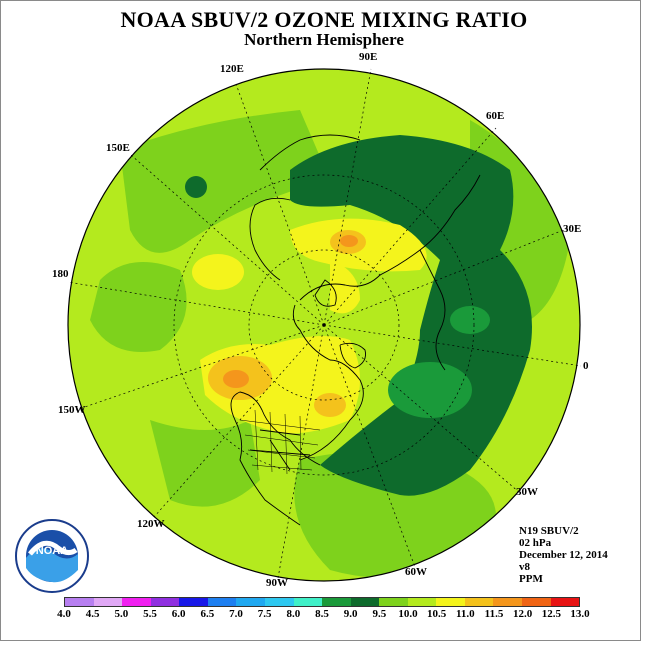 This screenshot has height=648, width=648. Describe the element at coordinates (118, 148) in the screenshot. I see `lon-label-150e: 150E` at that location.